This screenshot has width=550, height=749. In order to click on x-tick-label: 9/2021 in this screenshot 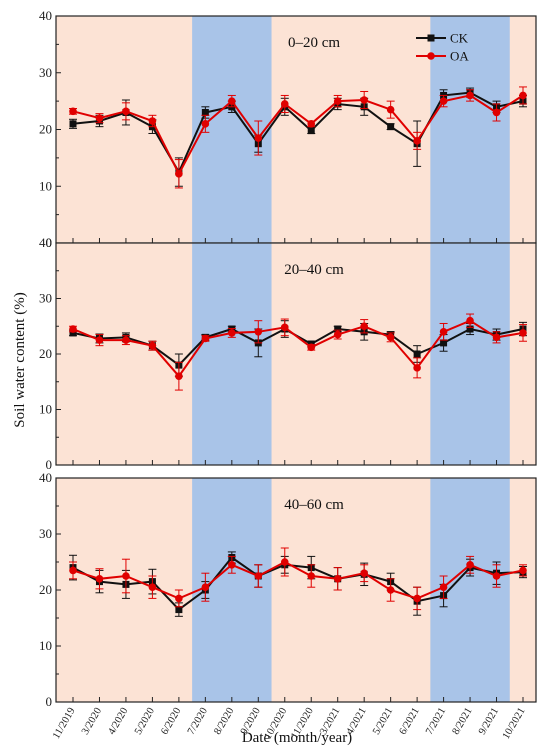, I will do `click(489, 721)`.